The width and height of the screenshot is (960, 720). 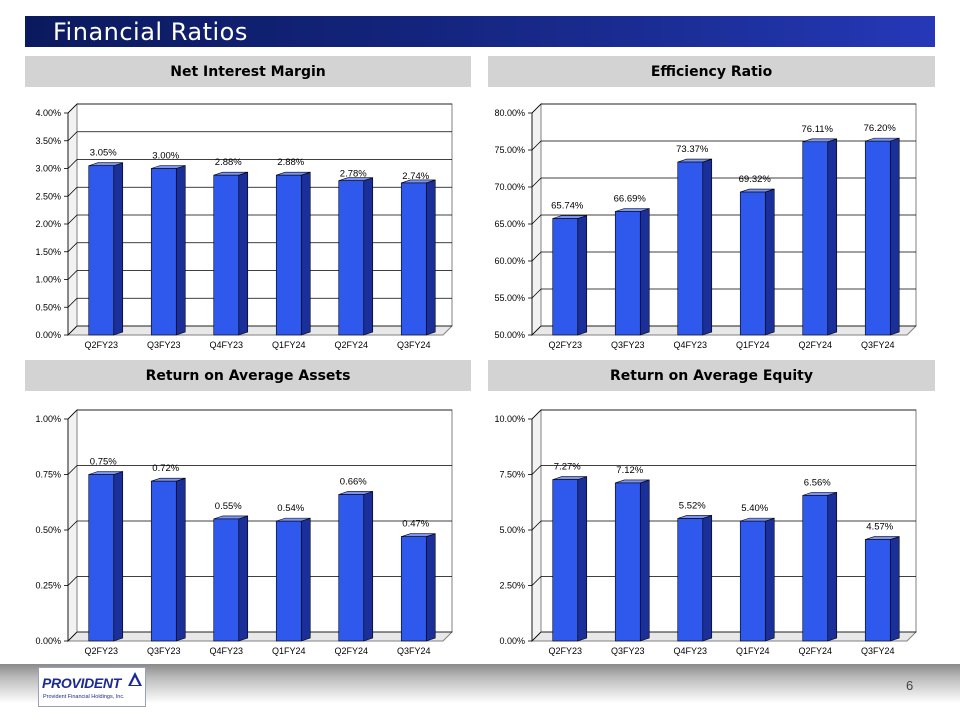 What do you see at coordinates (290, 508) in the screenshot?
I see `data-label: 0.54%` at bounding box center [290, 508].